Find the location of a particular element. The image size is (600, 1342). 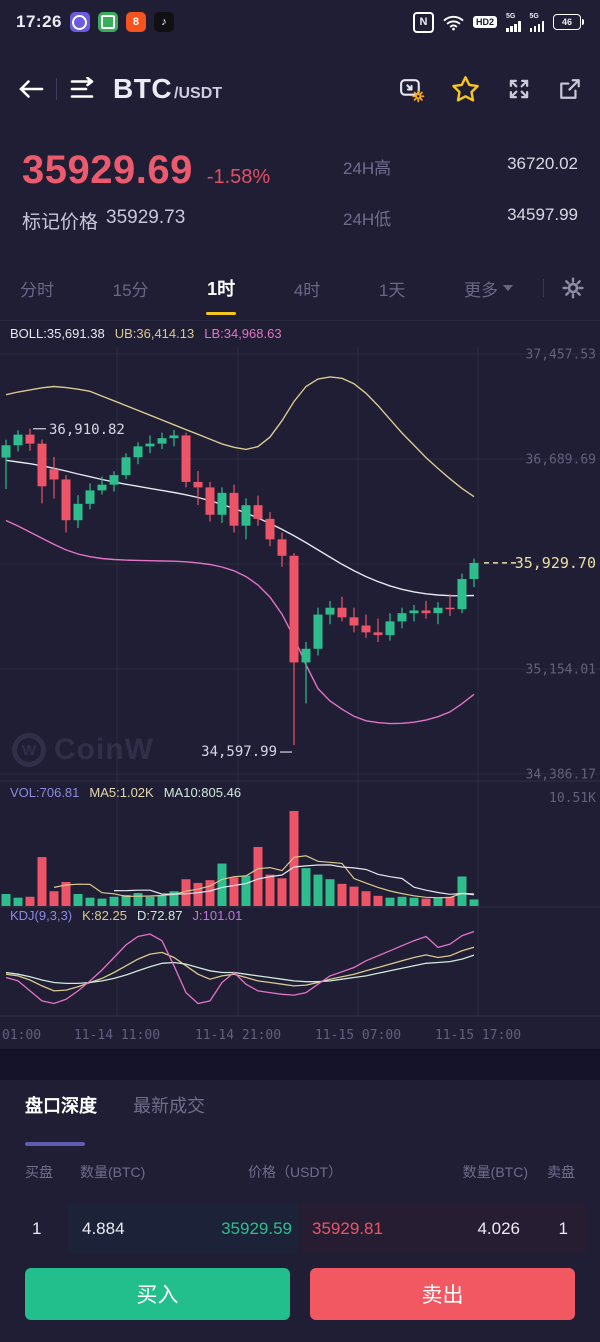

market-list-icon is located at coordinates (82, 87).